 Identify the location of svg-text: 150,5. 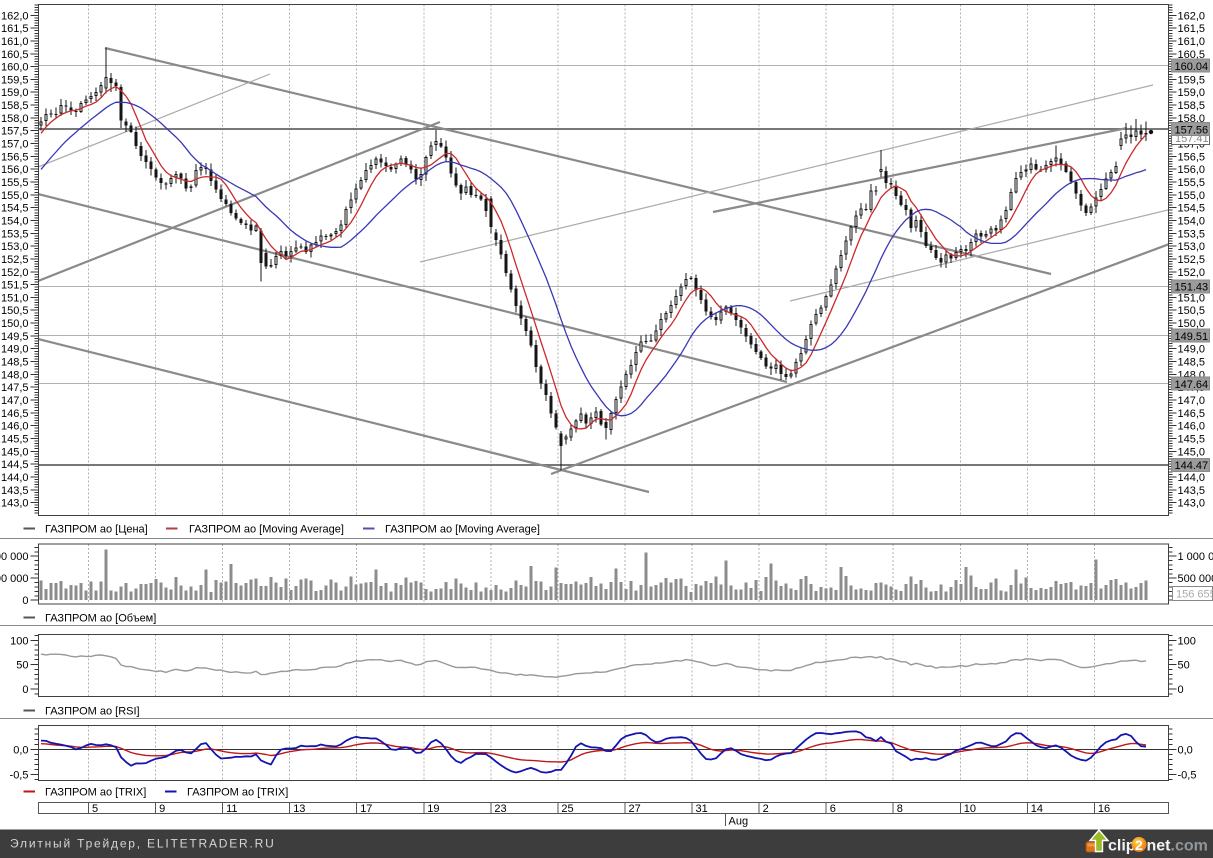
(15, 311).